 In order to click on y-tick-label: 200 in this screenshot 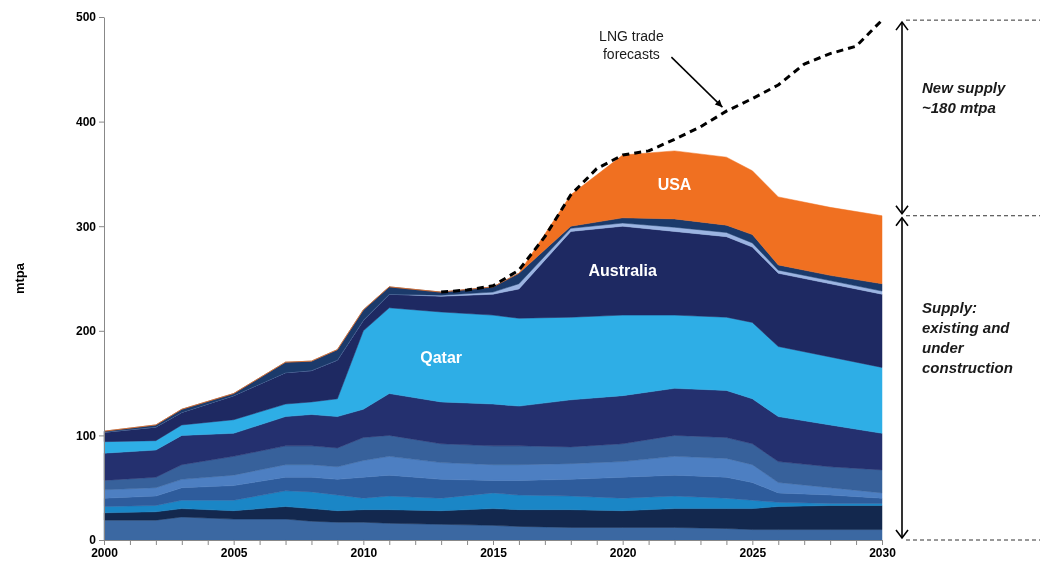, I will do `click(86, 331)`.